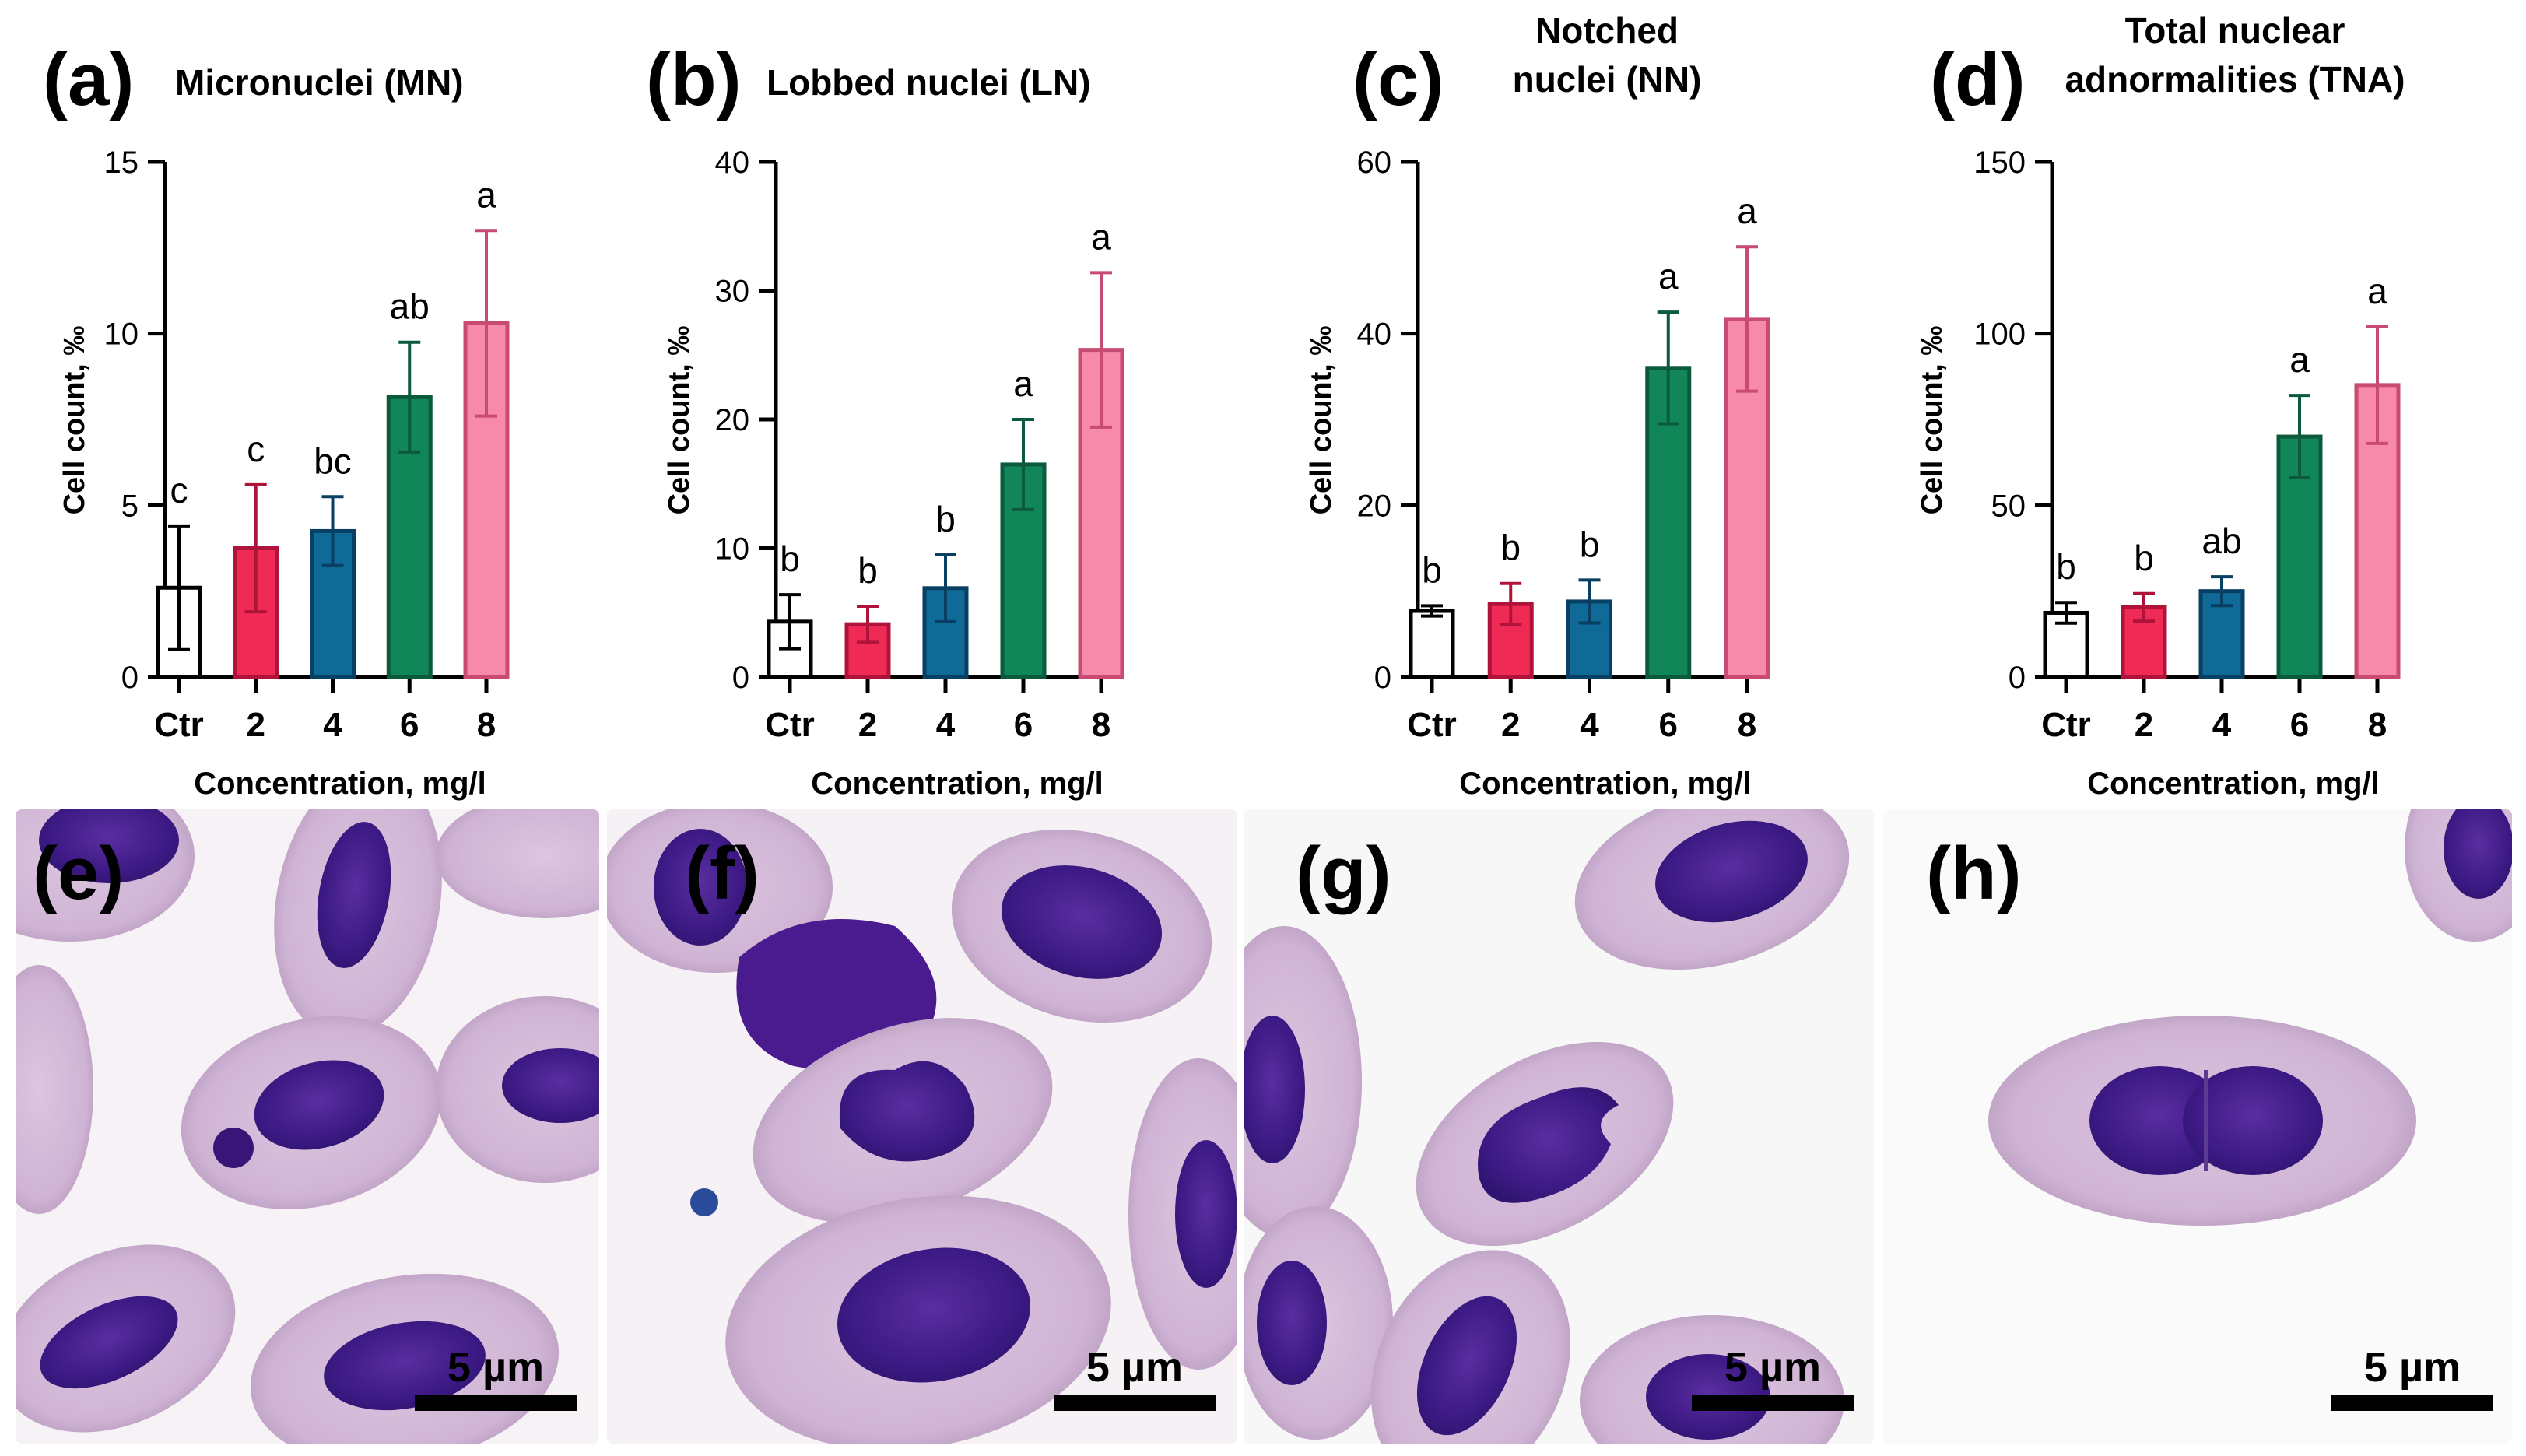 The image size is (2526, 1456). I want to click on chart-title-c-line2: nuclei (NN), so click(1607, 80).